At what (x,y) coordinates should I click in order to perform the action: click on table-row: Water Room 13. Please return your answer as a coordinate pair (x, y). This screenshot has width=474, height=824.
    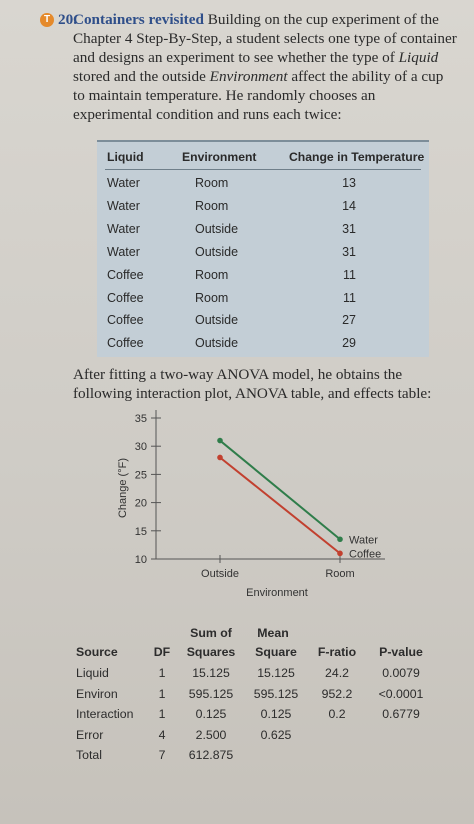
    Looking at the image, I should click on (263, 184).